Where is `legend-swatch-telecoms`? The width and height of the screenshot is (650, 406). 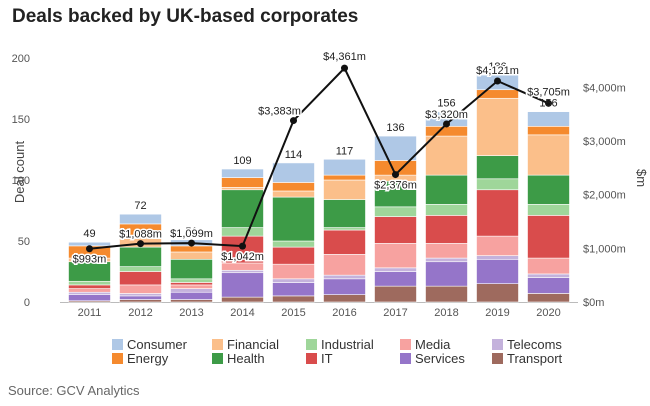 legend-swatch-telecoms is located at coordinates (497, 344).